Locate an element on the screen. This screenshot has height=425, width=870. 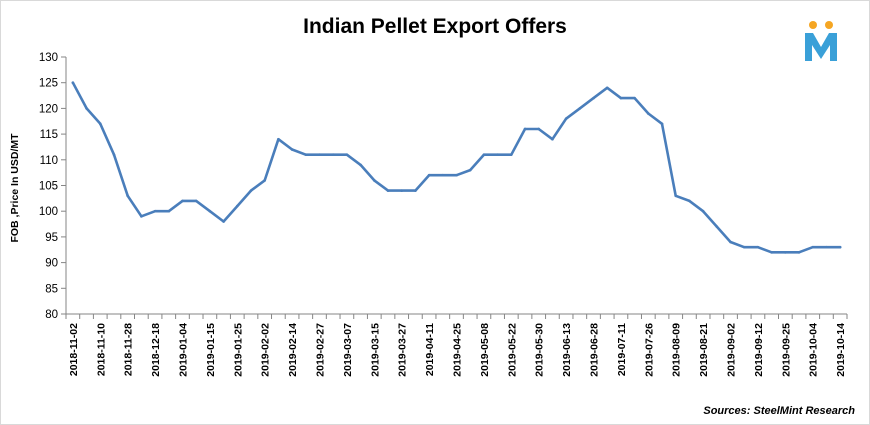
y-tick-label: 110 is located at coordinates (49, 161).